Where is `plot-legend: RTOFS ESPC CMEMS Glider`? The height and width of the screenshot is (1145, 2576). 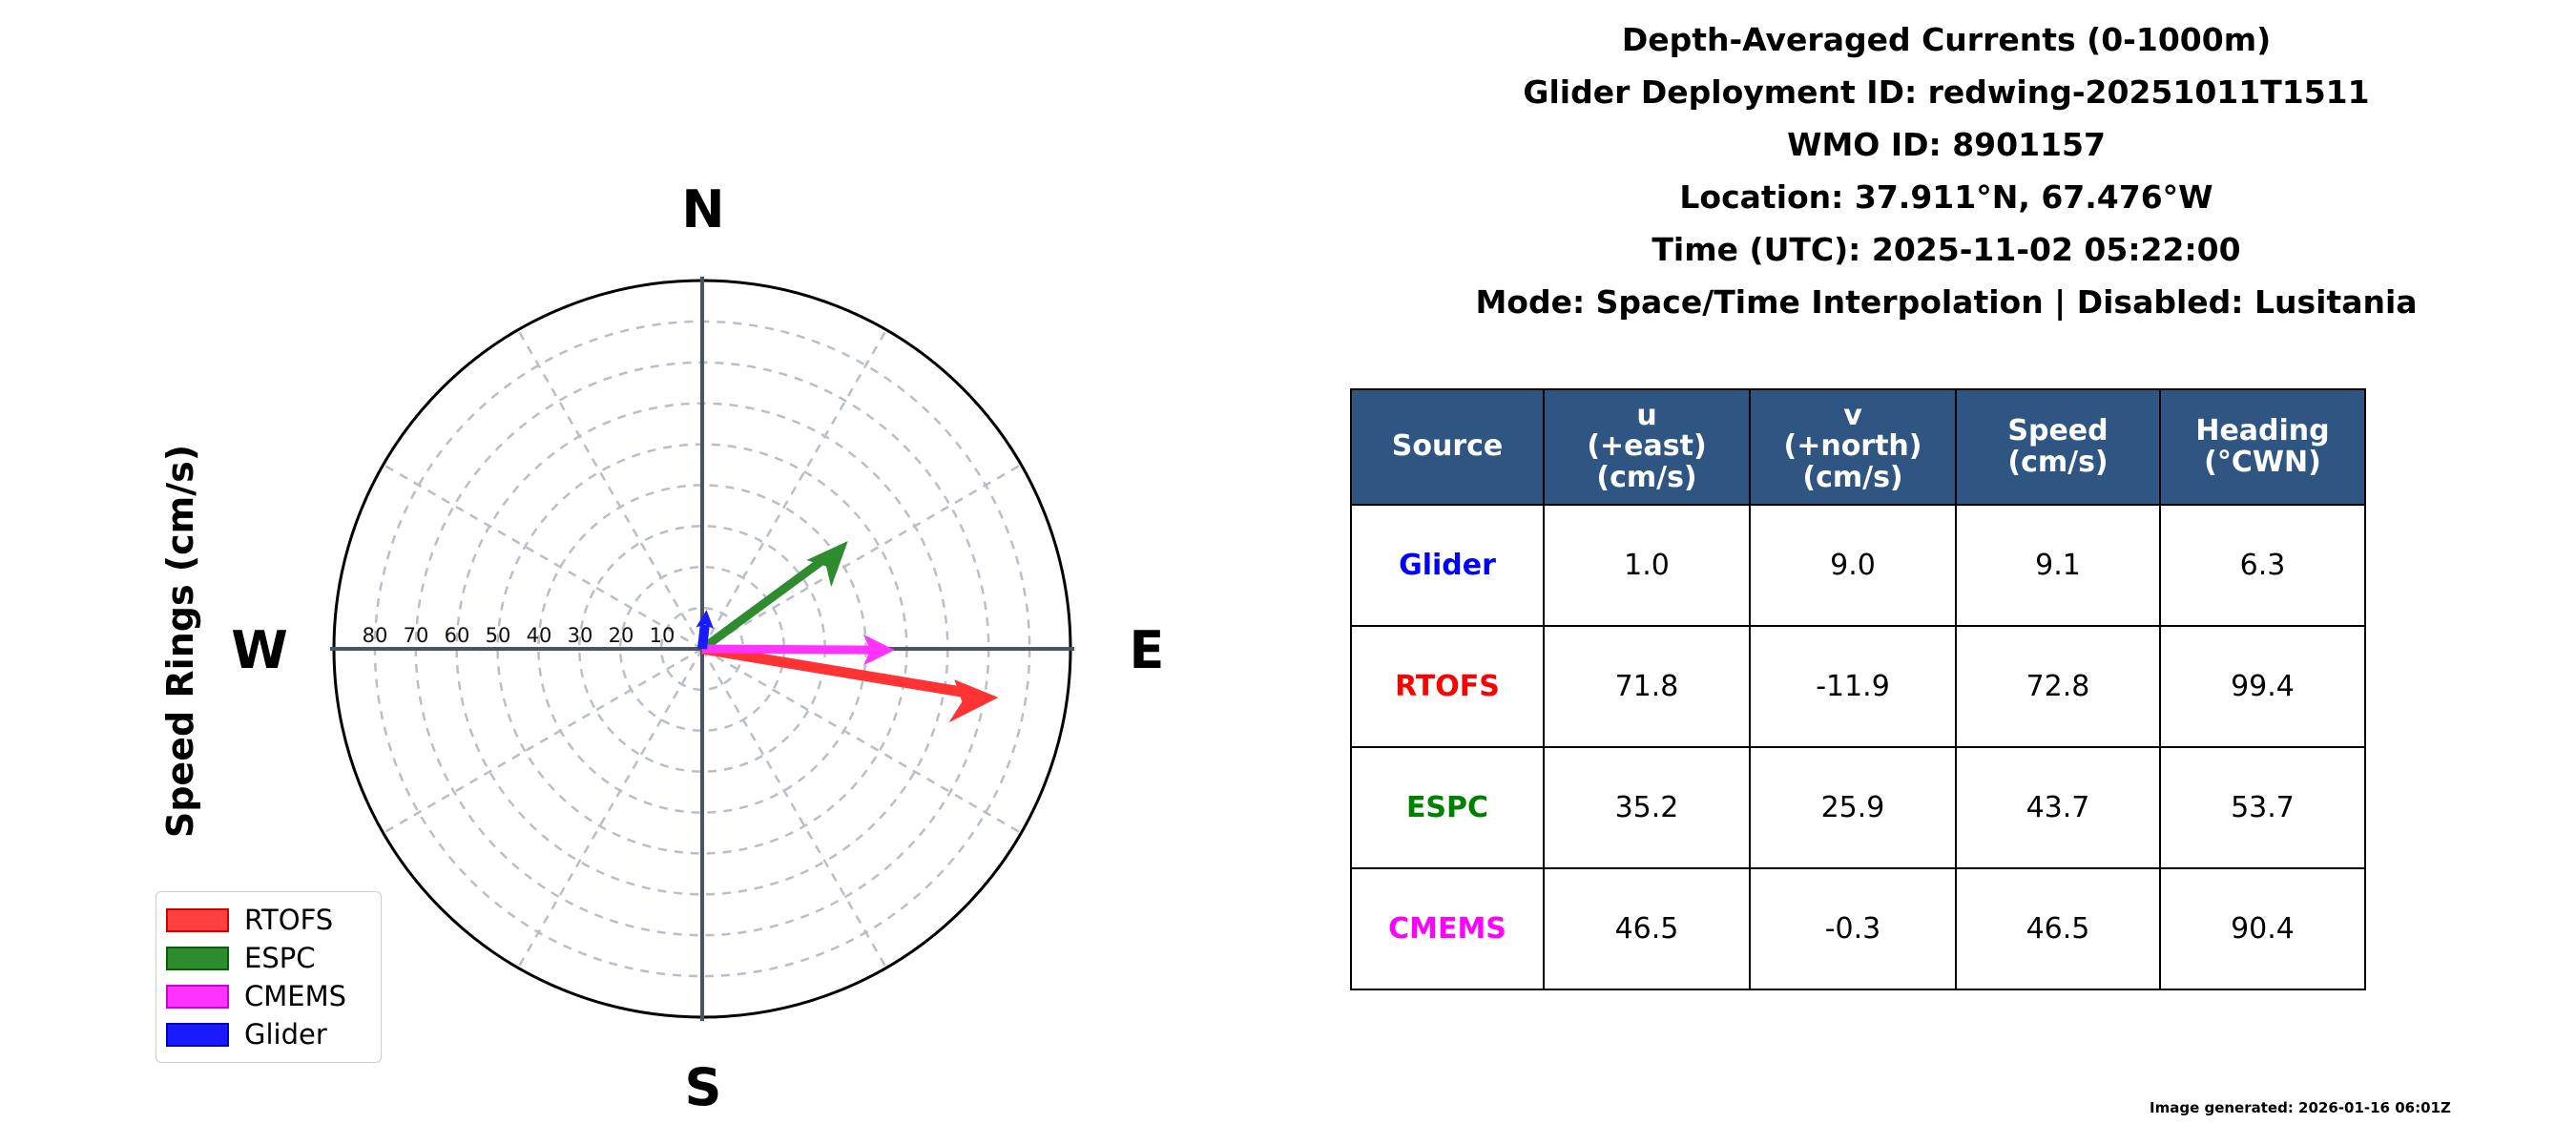 plot-legend: RTOFS ESPC CMEMS Glider is located at coordinates (269, 977).